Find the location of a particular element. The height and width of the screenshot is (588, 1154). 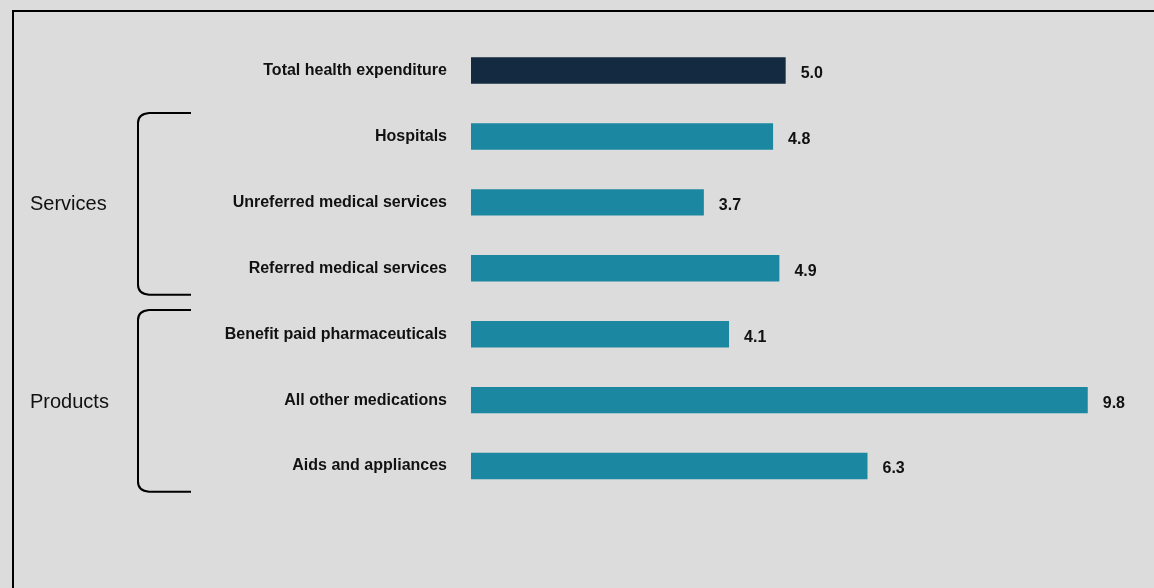

y-tick-label: All other medications is located at coordinates (366, 399).